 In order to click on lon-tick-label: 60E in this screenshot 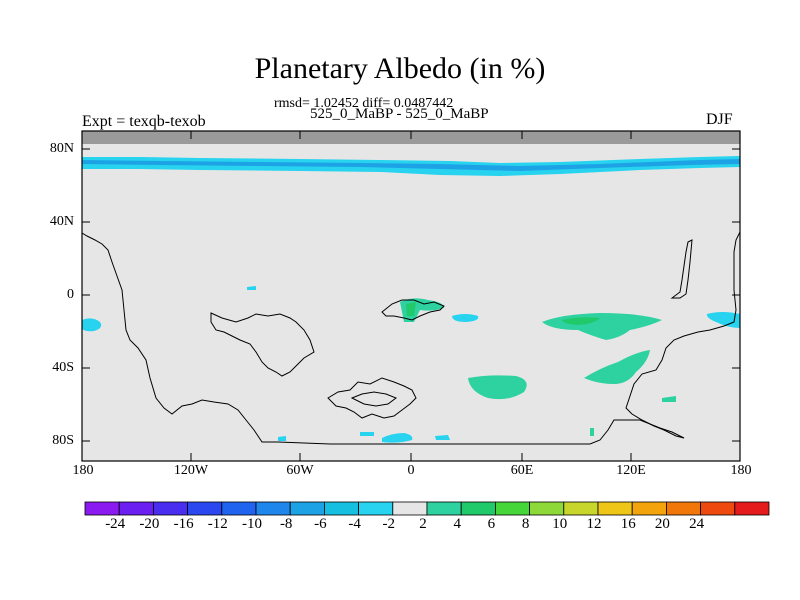, I will do `click(522, 470)`.